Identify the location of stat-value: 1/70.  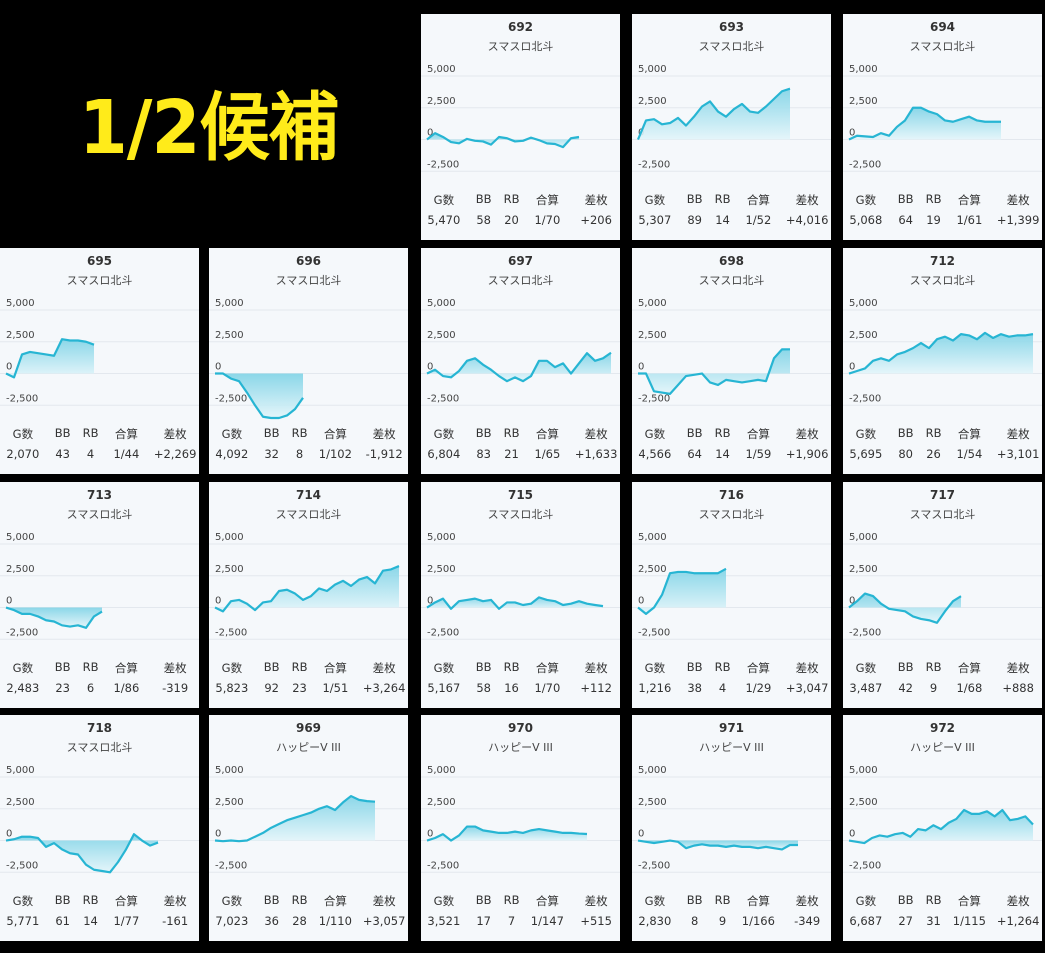
(547, 688).